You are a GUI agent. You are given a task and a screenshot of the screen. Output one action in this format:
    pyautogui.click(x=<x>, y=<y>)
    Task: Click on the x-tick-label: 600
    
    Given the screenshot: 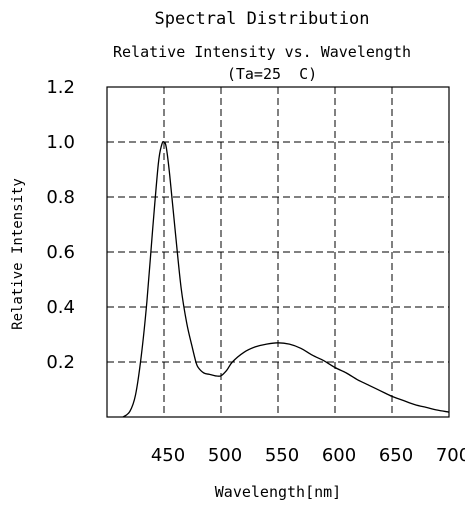 What is the action you would take?
    pyautogui.click(x=339, y=455)
    